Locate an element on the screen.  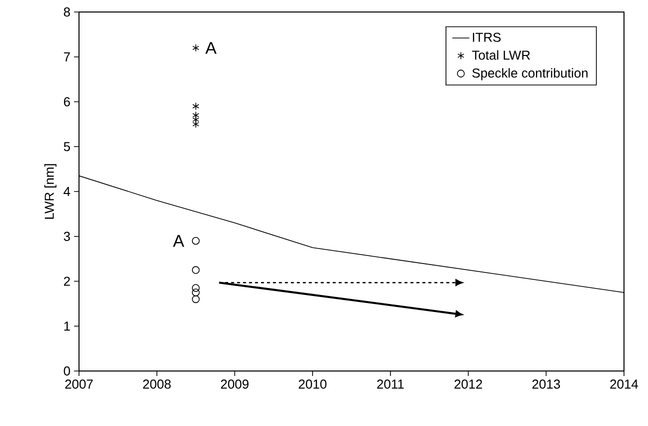
x-tick-label: 2009 is located at coordinates (234, 384).